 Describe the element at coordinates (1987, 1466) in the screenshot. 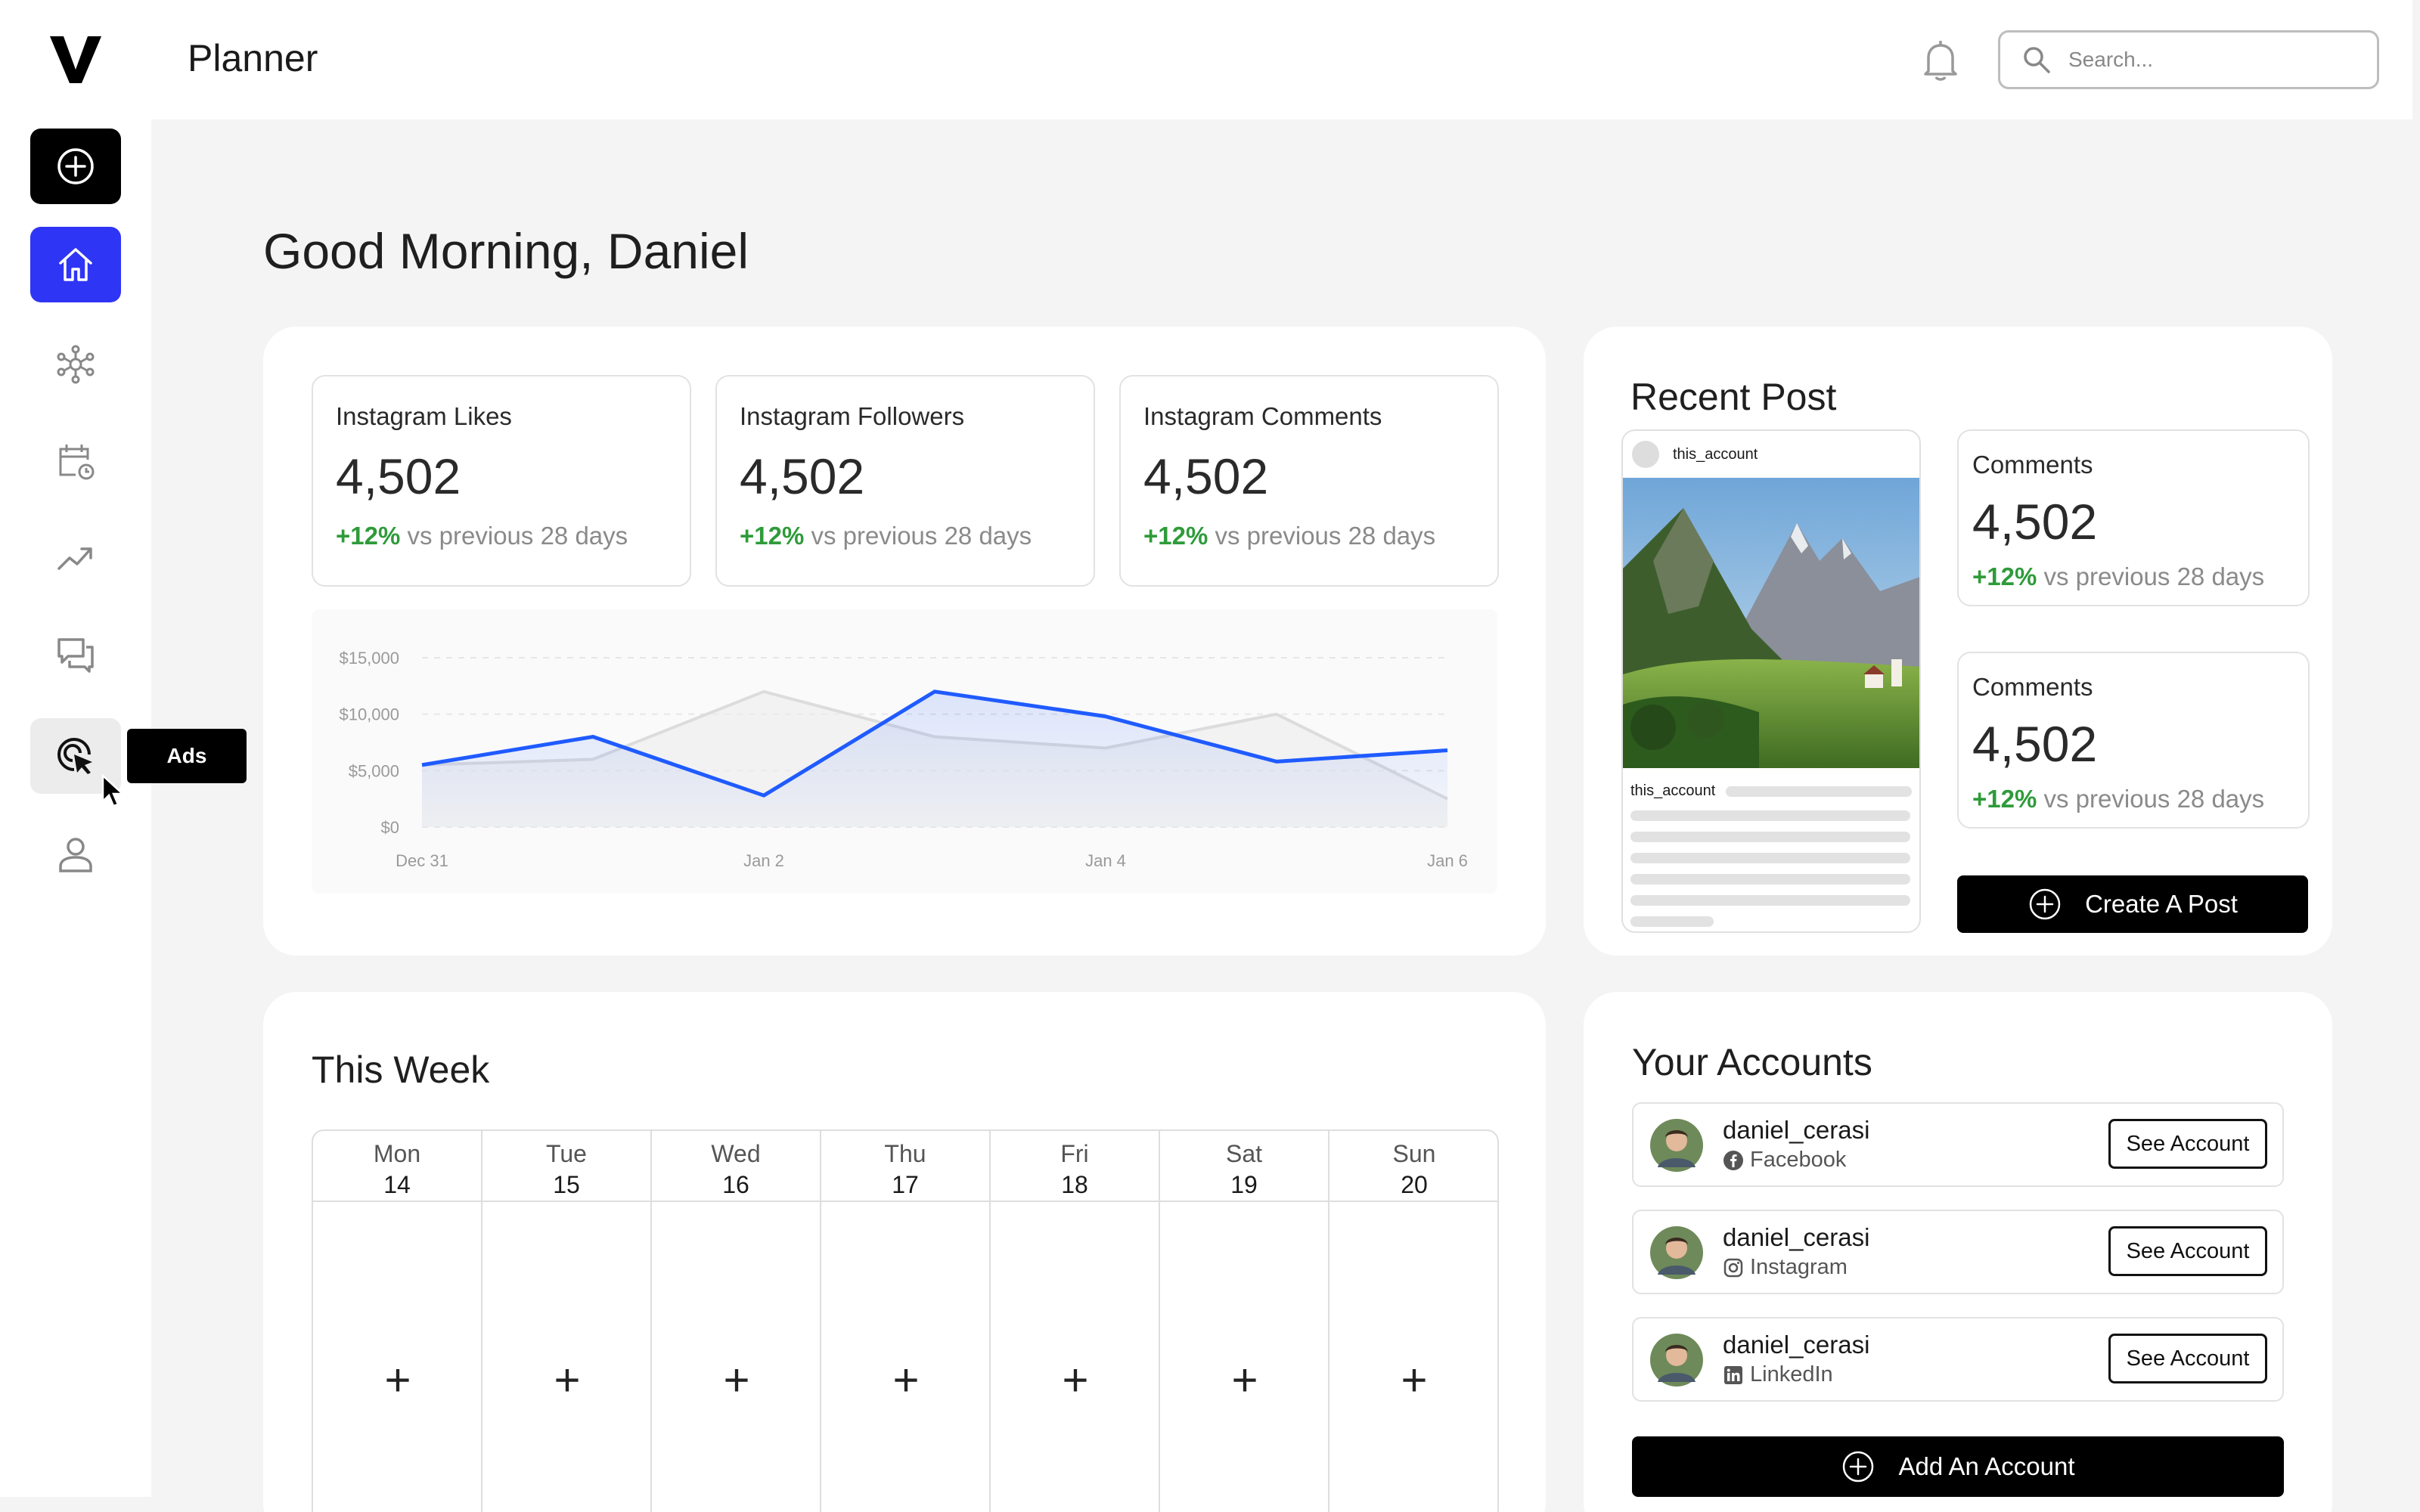

I see `add-account-label: Add An Account` at that location.